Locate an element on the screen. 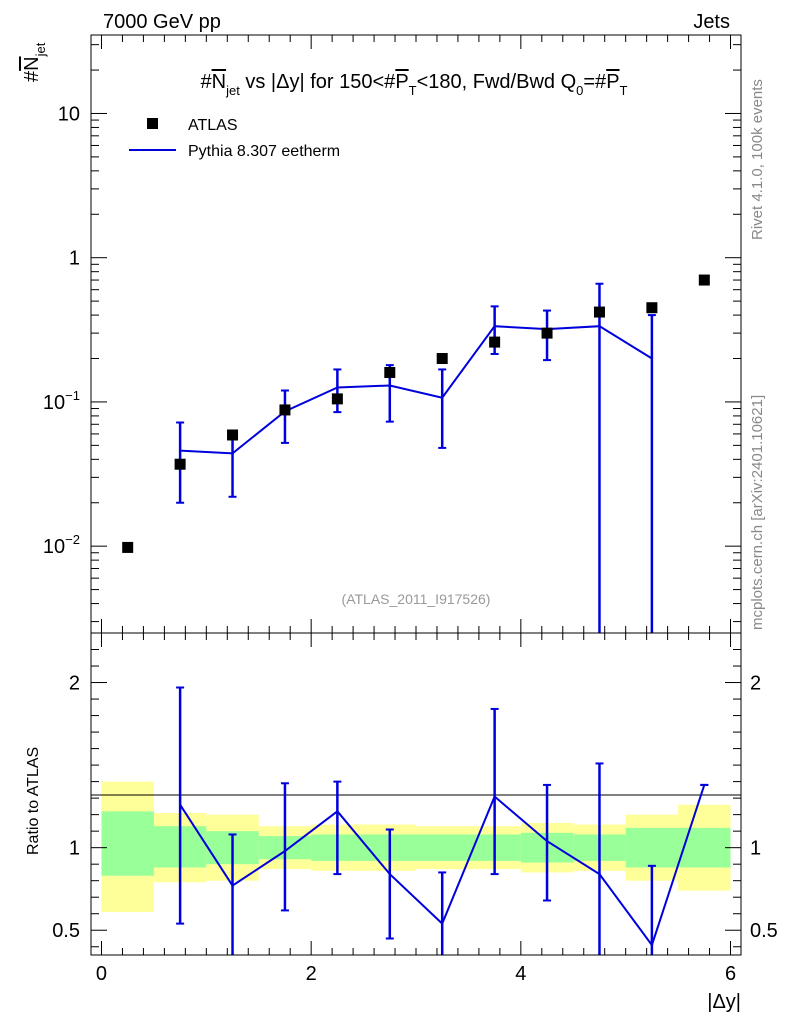 The height and width of the screenshot is (1024, 786). title-t1-sub: T is located at coordinates (413, 90).